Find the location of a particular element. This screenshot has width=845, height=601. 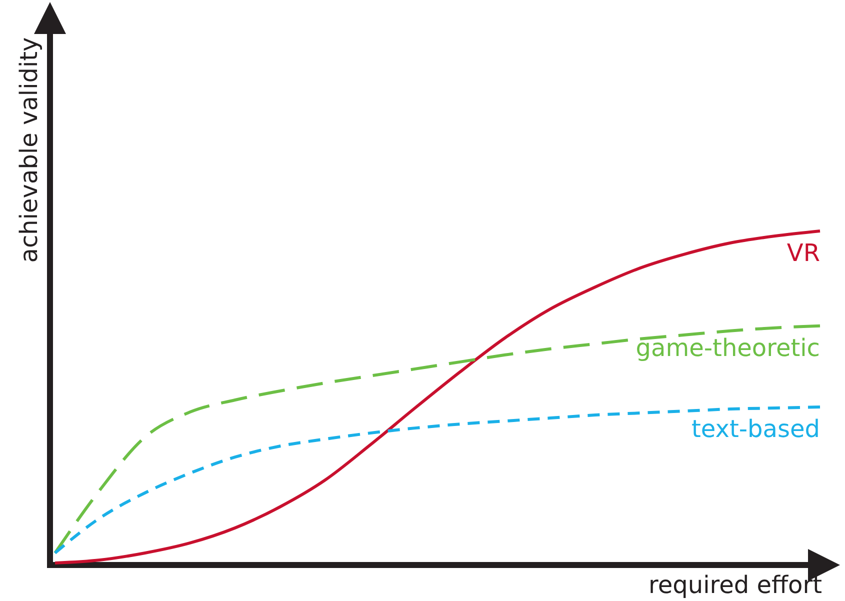

series-label: VR is located at coordinates (803, 253).